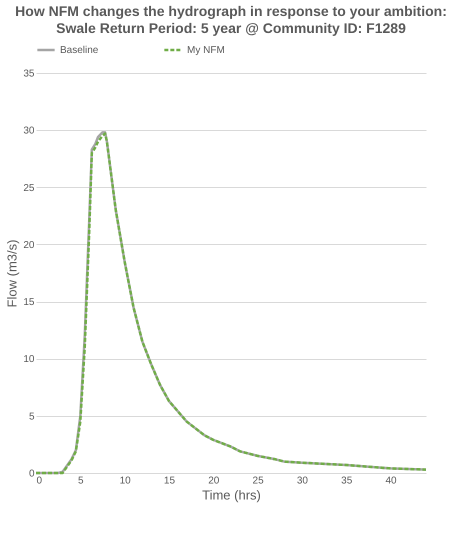  I want to click on legend-label: My NFM, so click(206, 50).